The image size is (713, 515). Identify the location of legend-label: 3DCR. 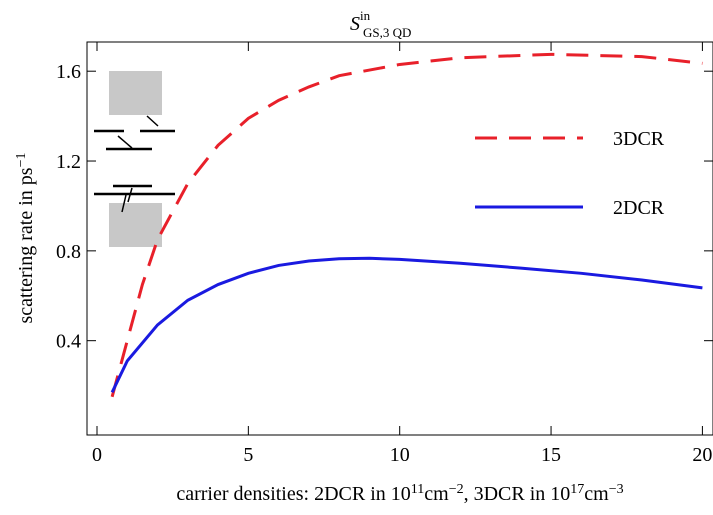
(639, 139).